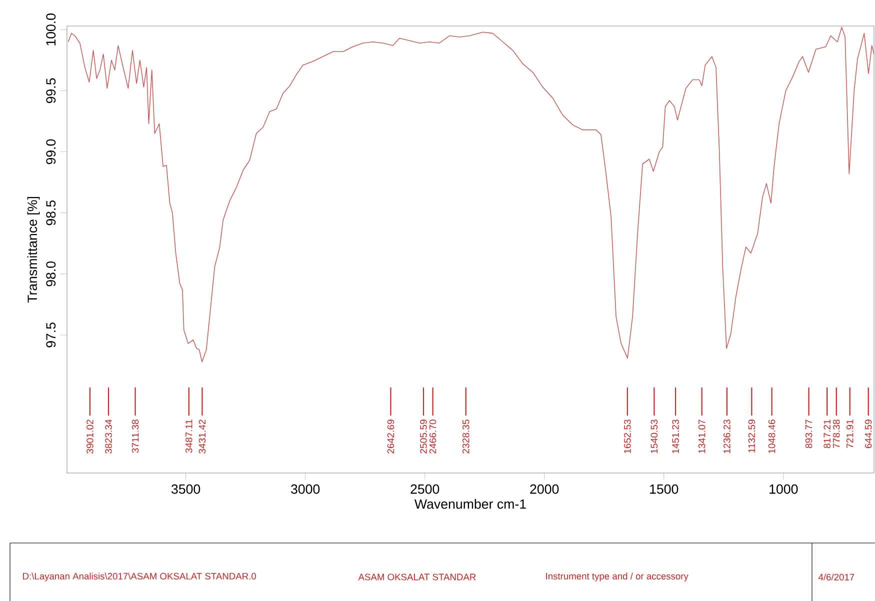 Image resolution: width=875 pixels, height=601 pixels. I want to click on text: Instrument type and / or accessory, so click(617, 577).